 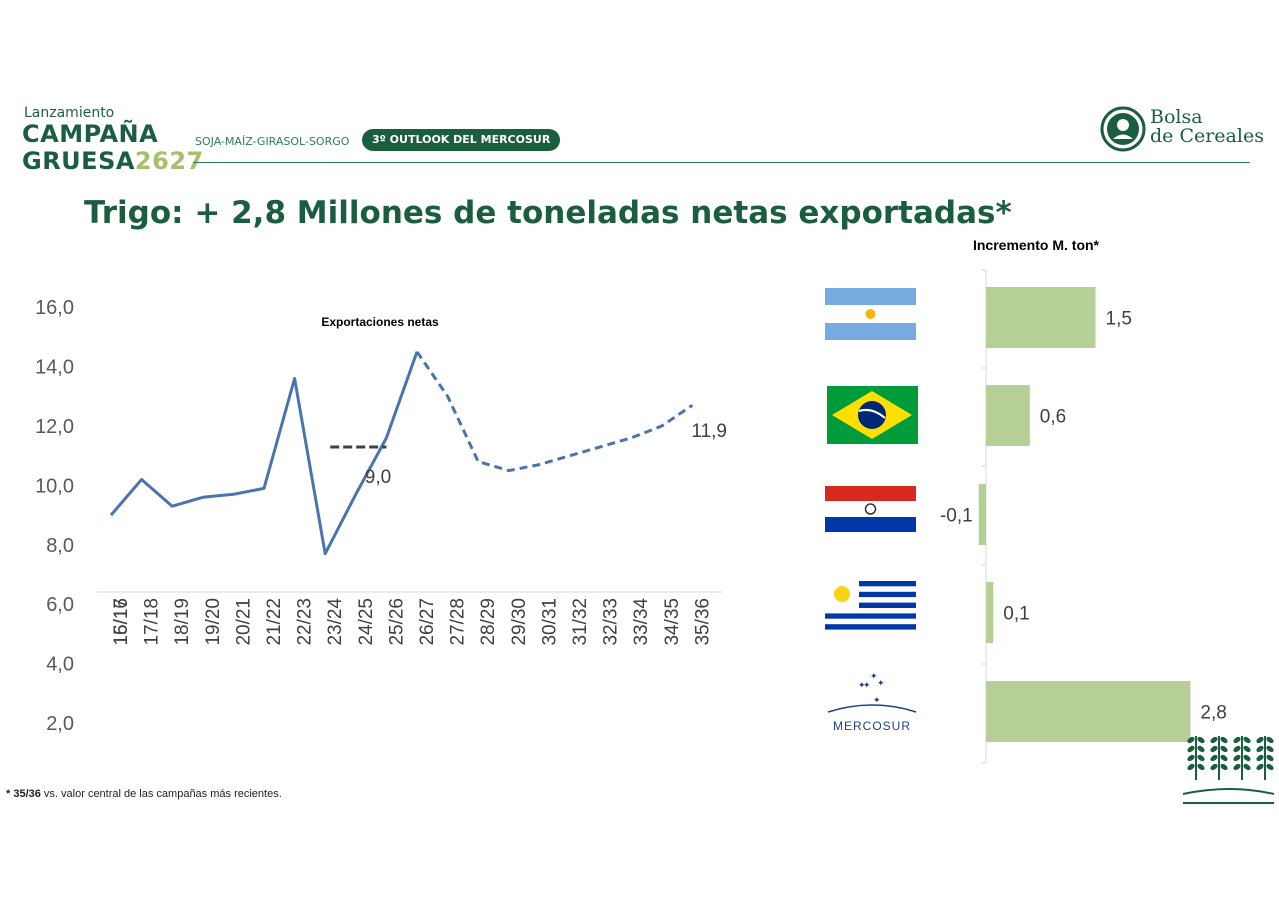 I want to click on x-tick-label: 26/27, so click(x=427, y=622).